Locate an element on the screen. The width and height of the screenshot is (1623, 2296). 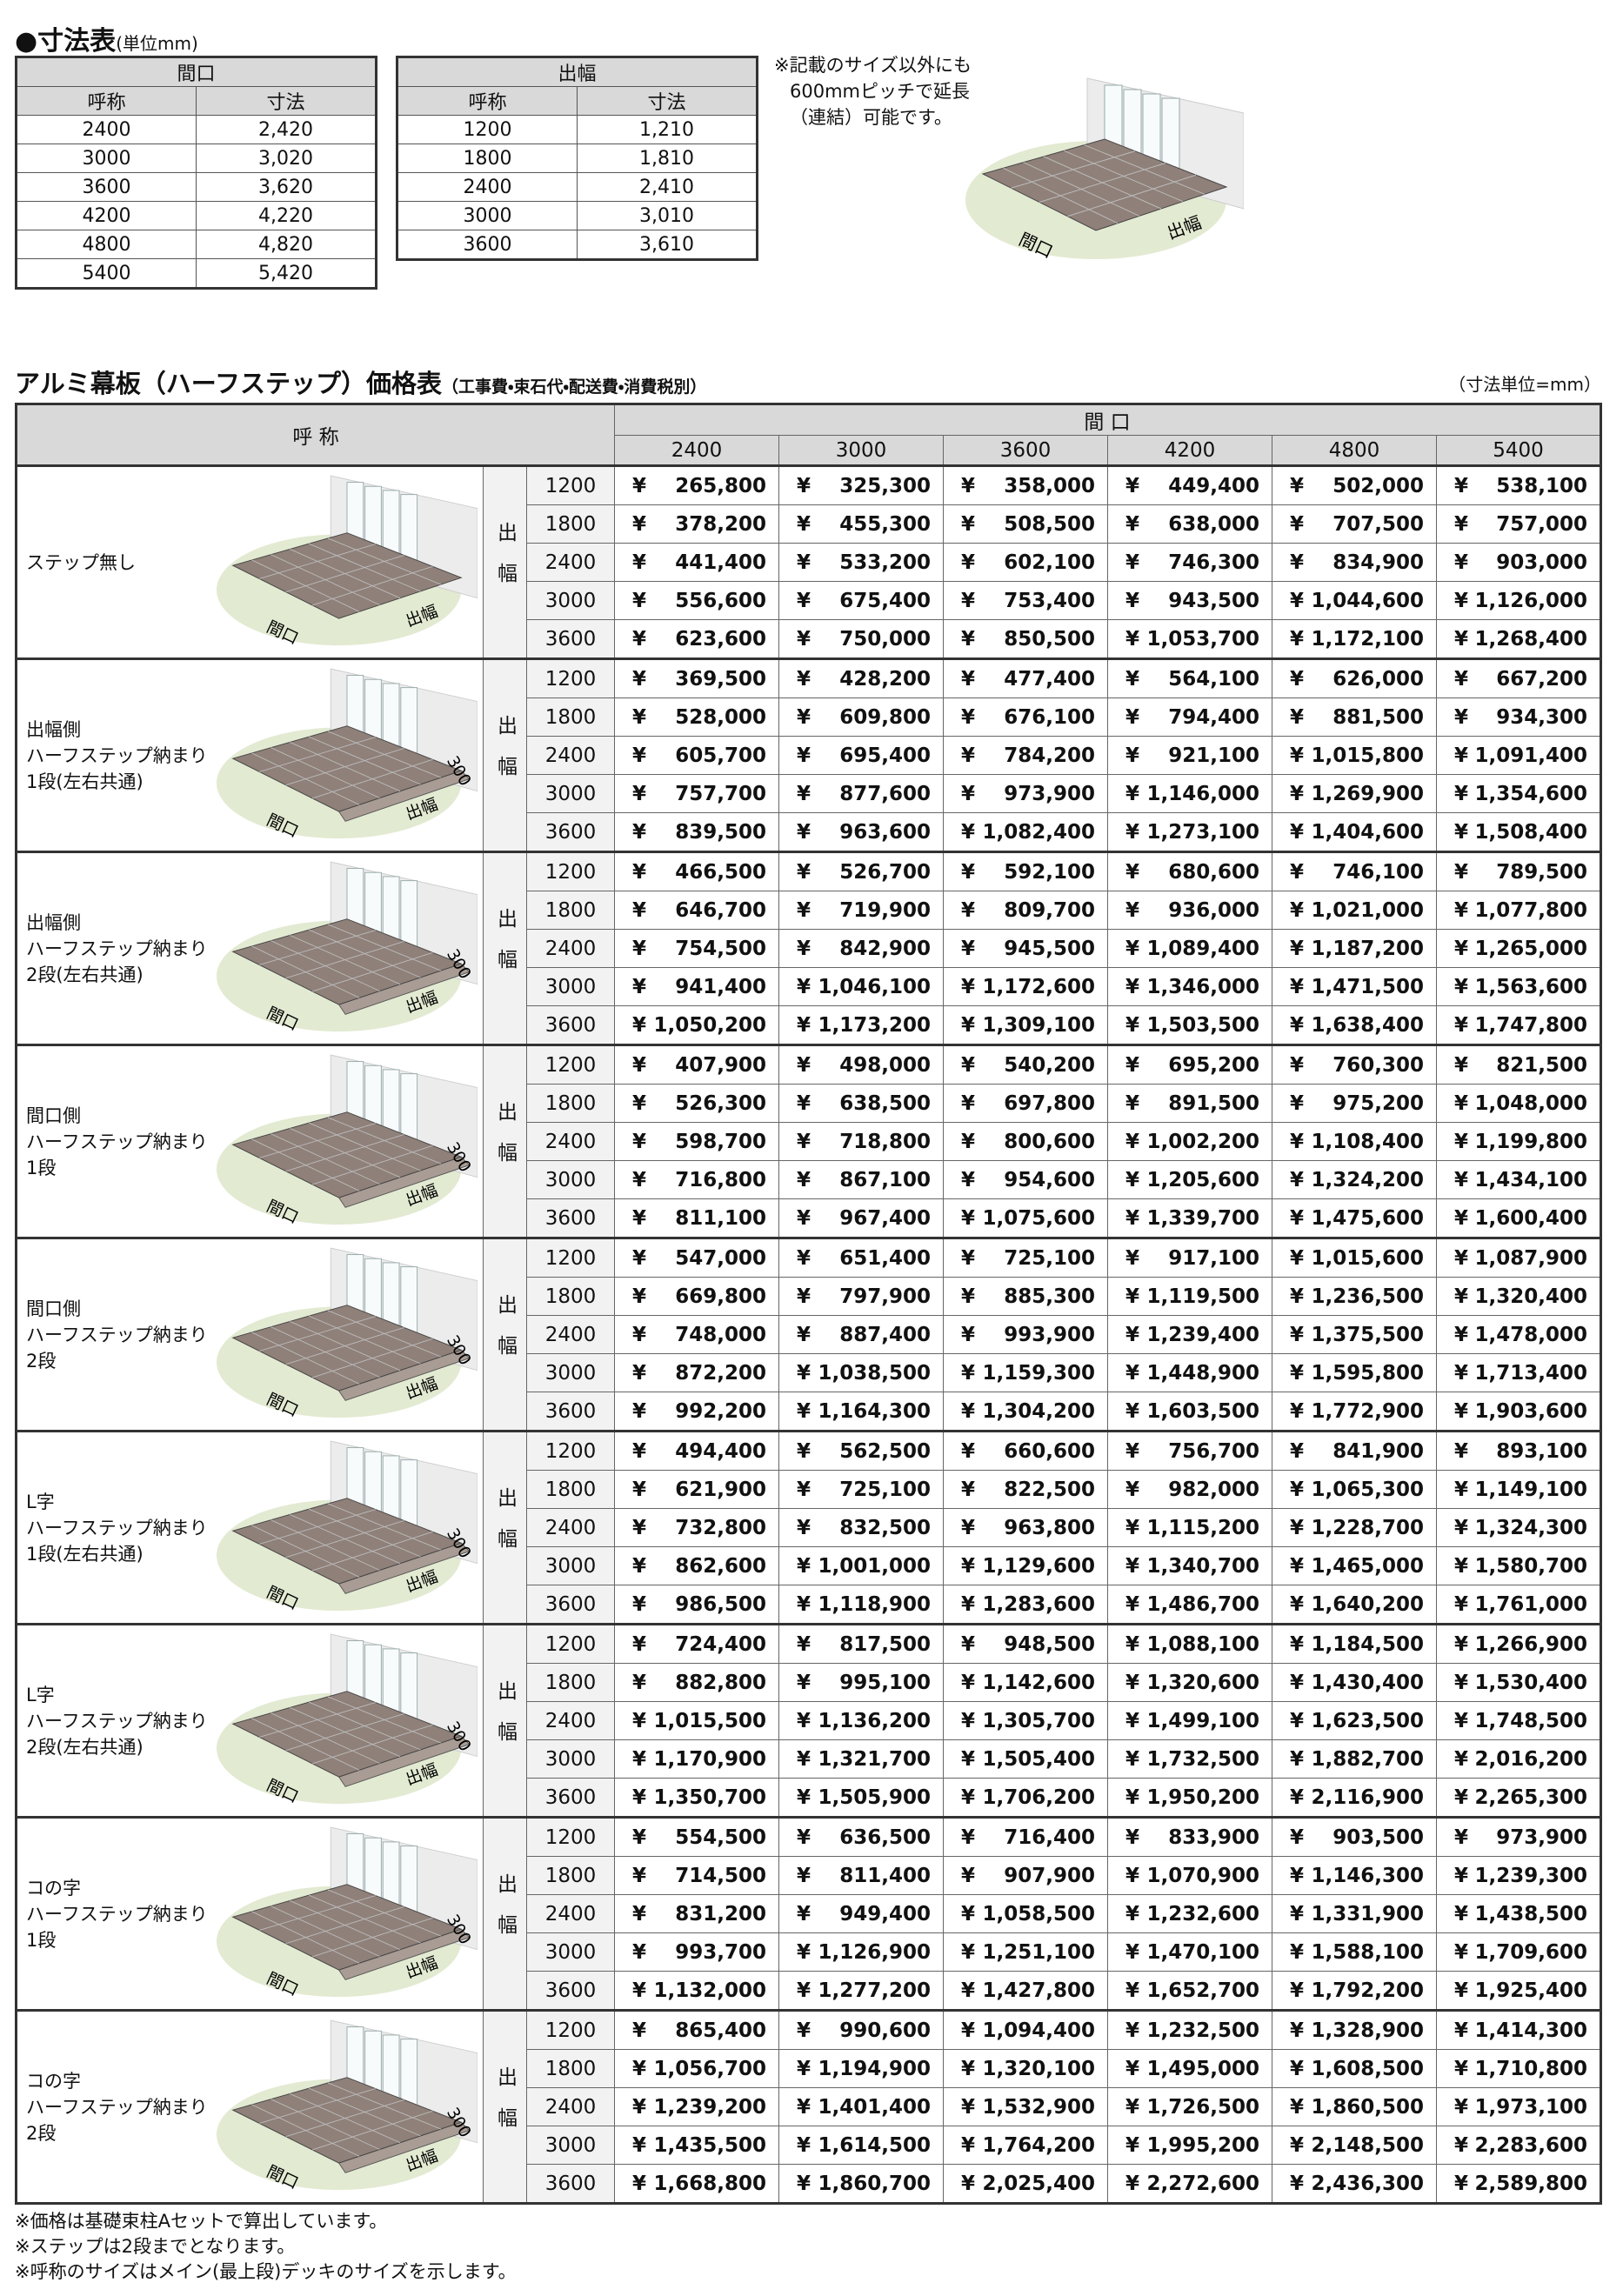
price-cell: ¥746,300 is located at coordinates (1189, 563).